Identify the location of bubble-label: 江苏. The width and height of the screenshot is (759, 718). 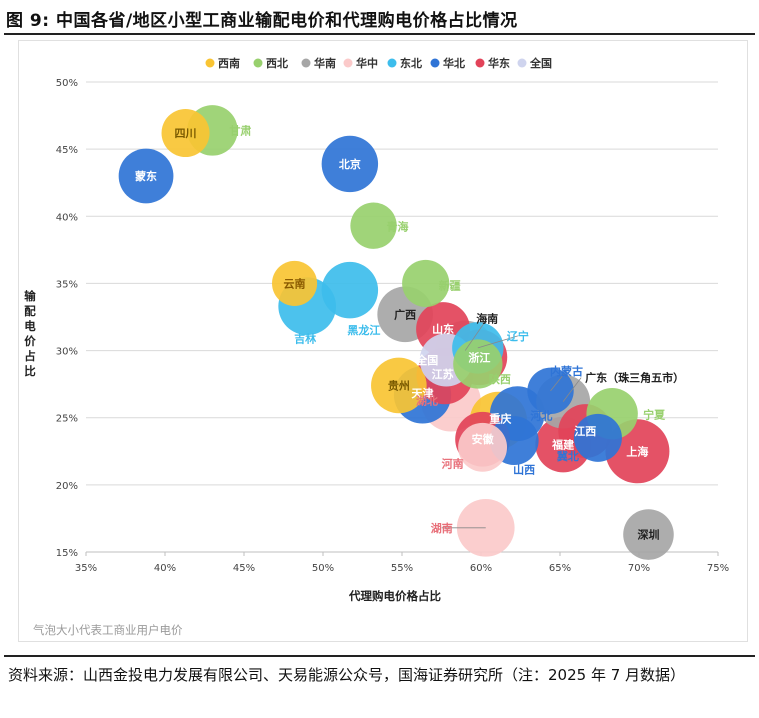
(443, 374).